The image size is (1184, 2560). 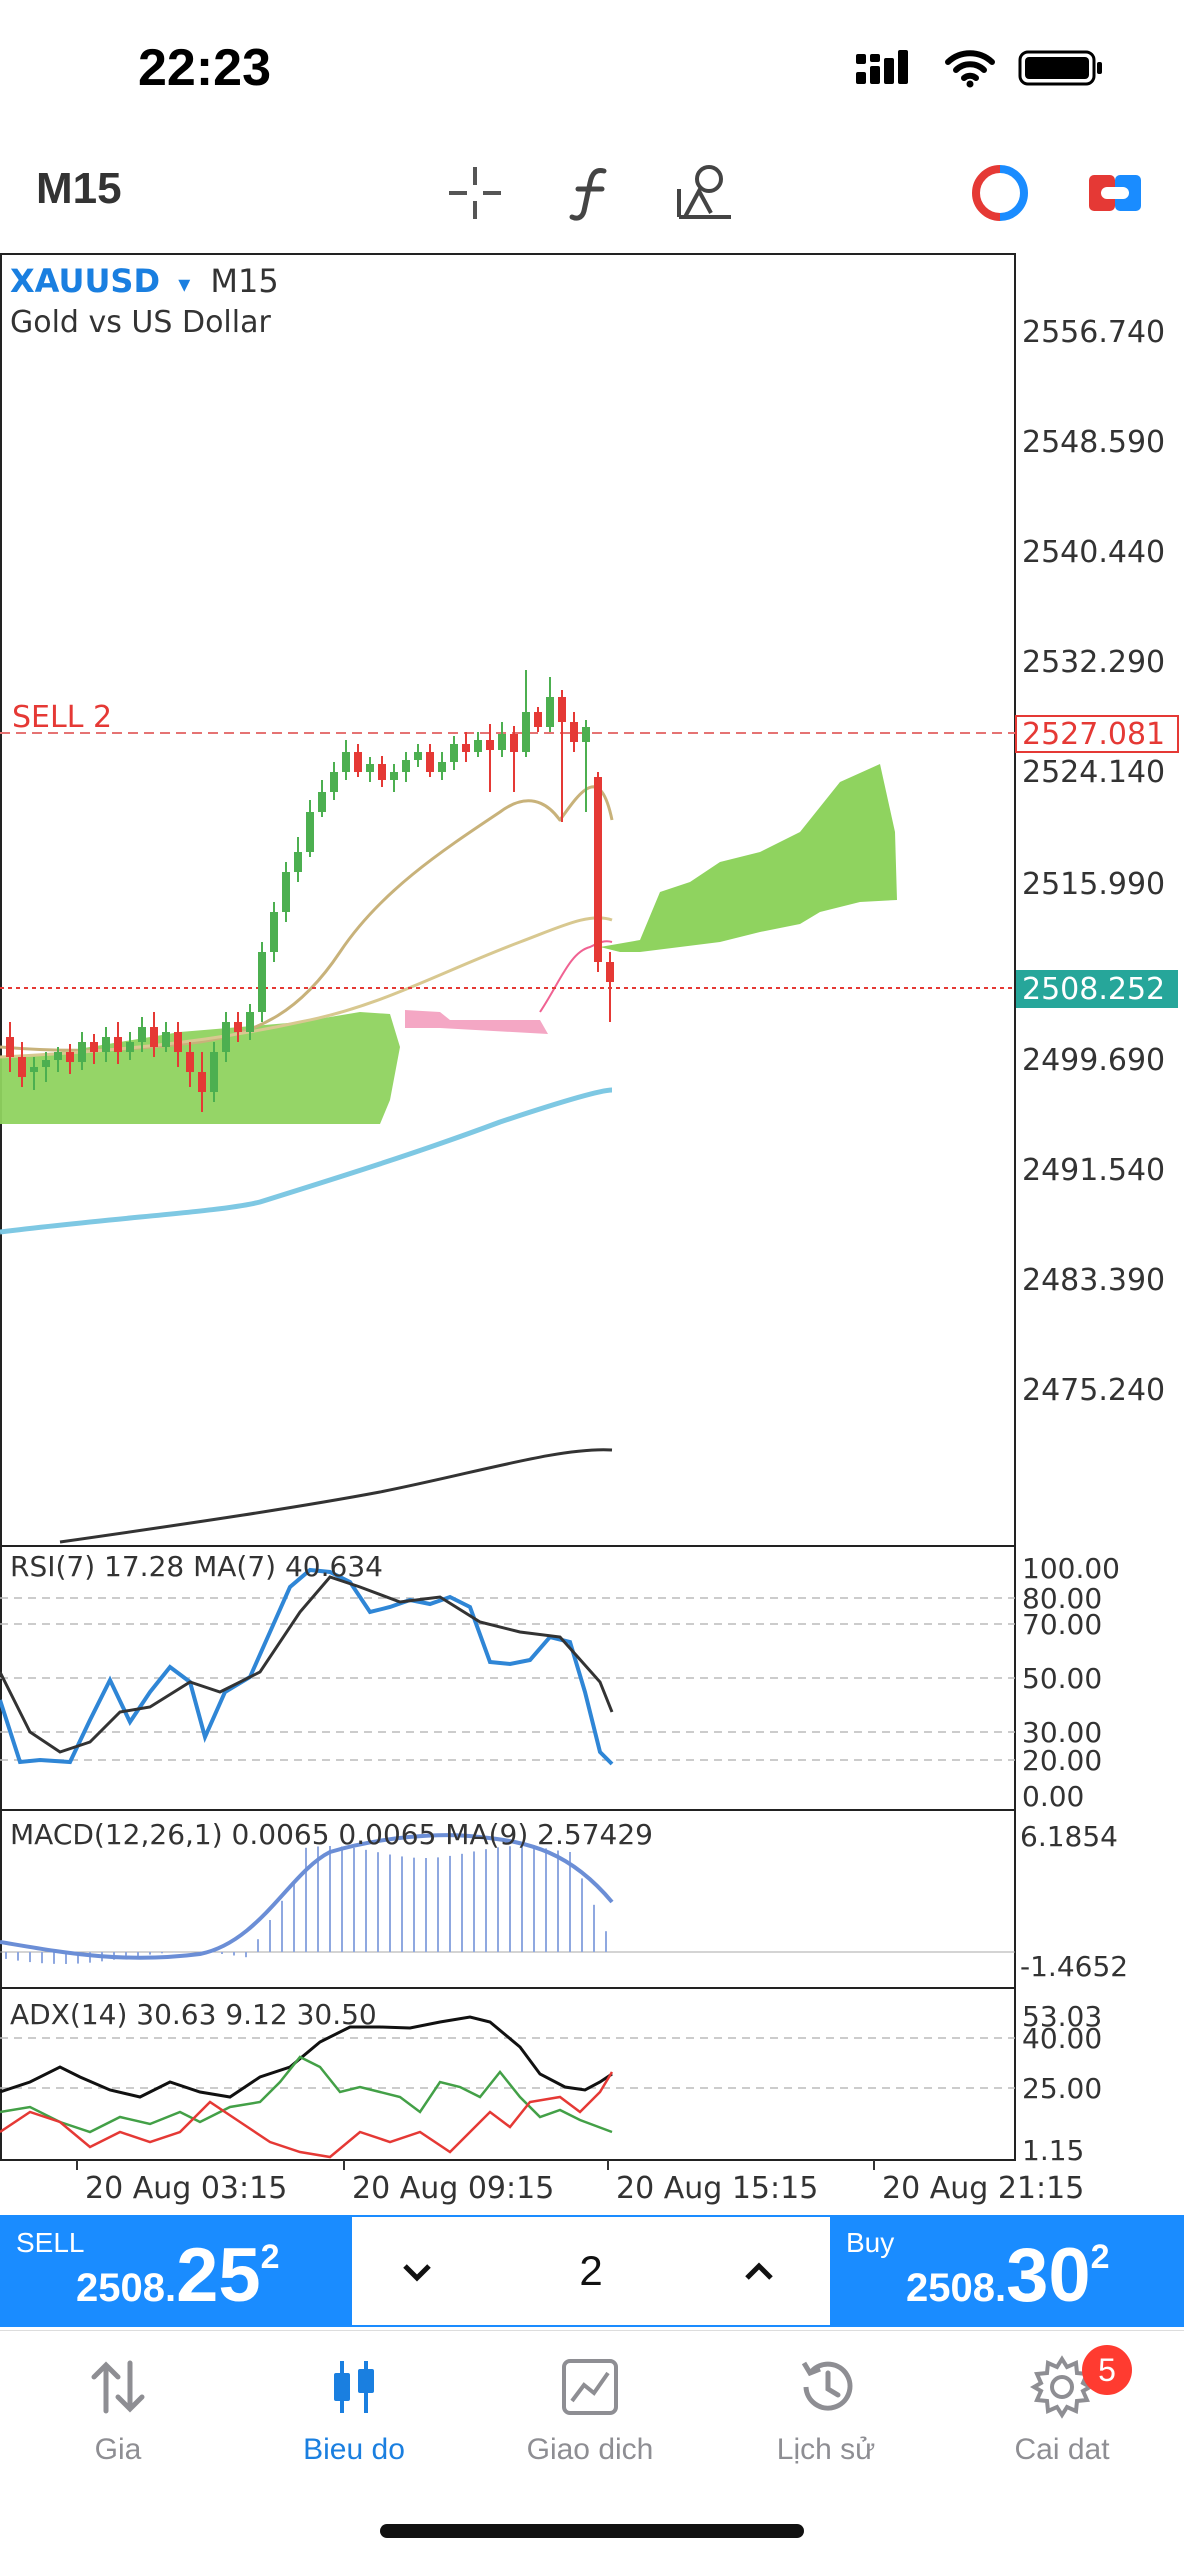 I want to click on chevron-up-icon, so click(x=759, y=2271).